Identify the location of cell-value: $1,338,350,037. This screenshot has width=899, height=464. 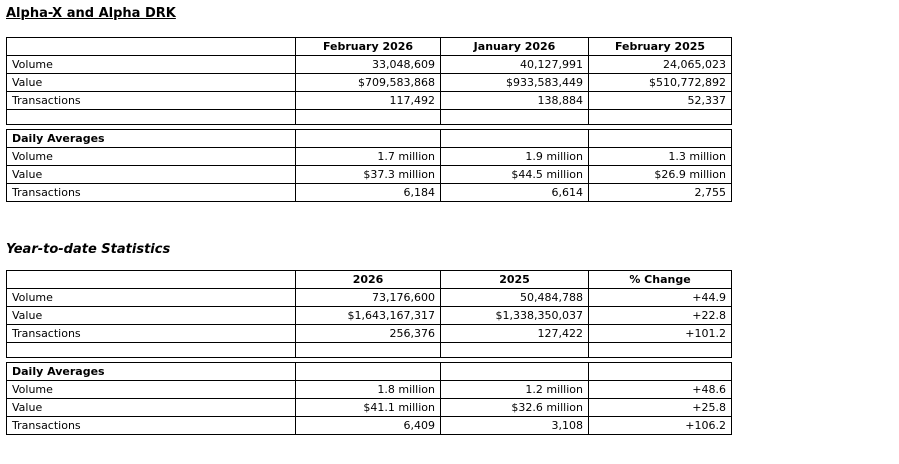
(514, 315).